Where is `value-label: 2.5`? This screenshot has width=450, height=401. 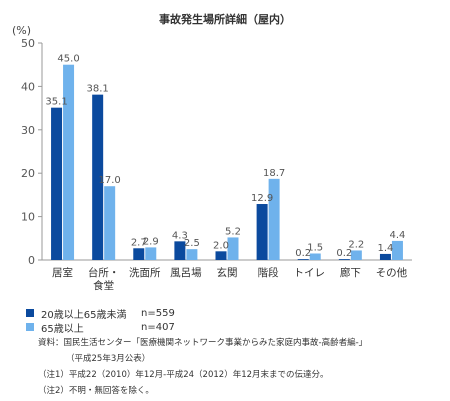 value-label: 2.5 is located at coordinates (192, 243).